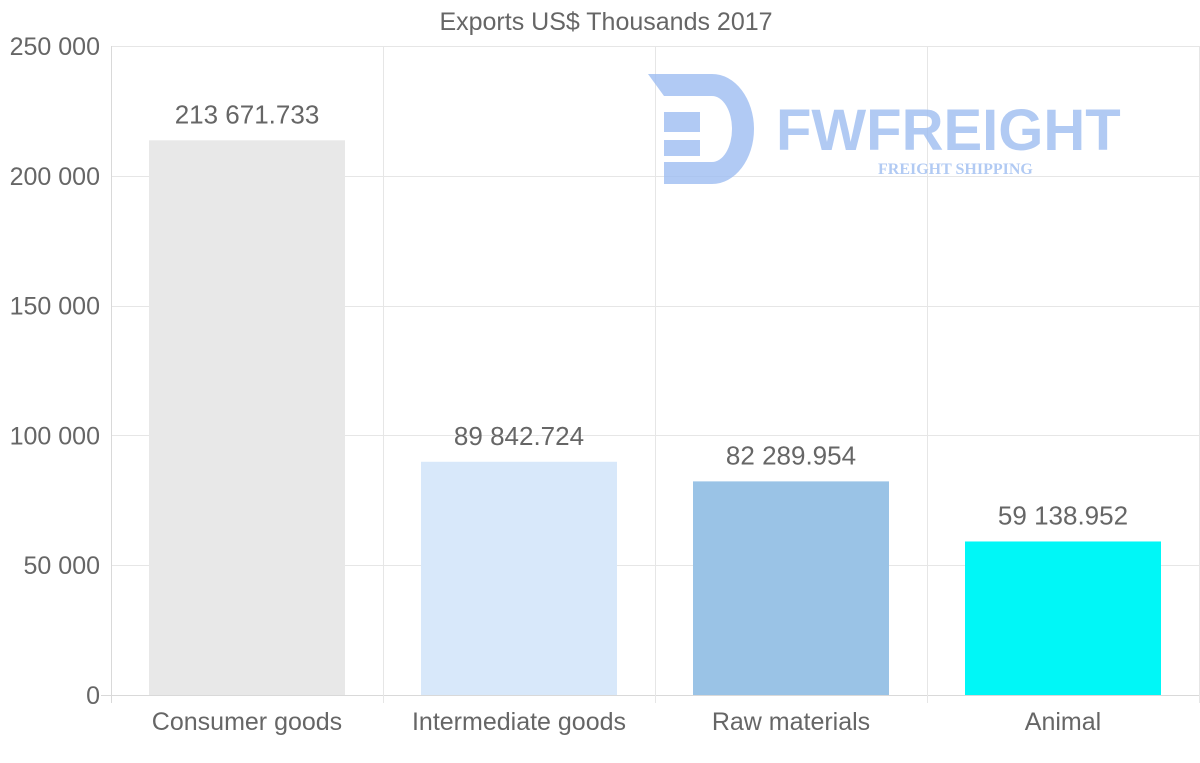  I want to click on watermark-tagline: FREIGHT SHIPPING, so click(955, 169).